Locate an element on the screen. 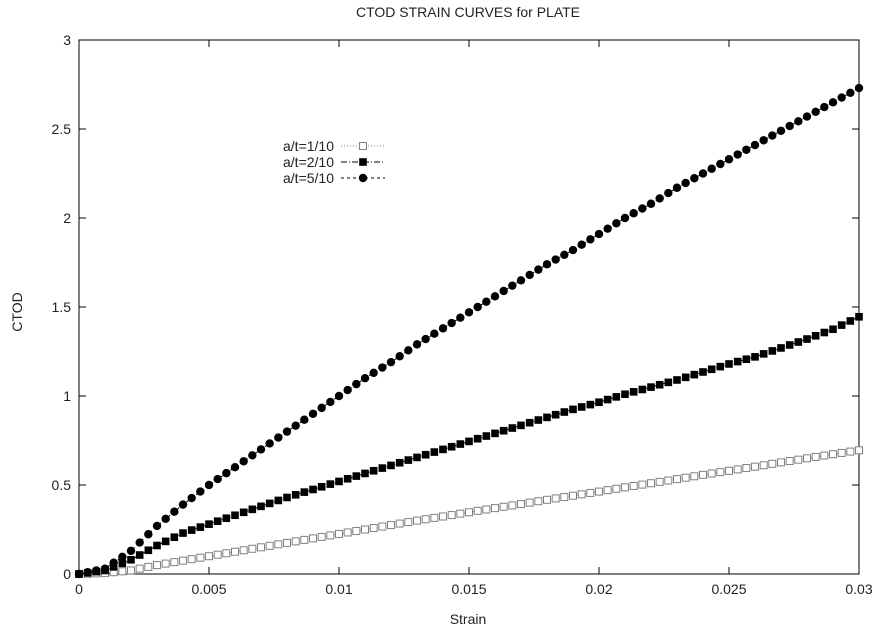 The height and width of the screenshot is (632, 877). x-tick-label: 0.005 is located at coordinates (208, 589).